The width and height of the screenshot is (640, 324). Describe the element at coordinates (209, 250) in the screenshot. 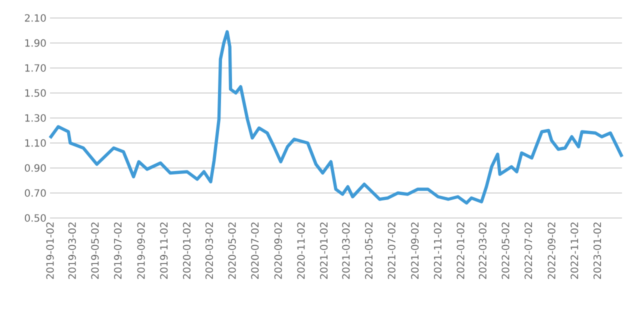

I see `x-tick-label: 2020-03-02` at that location.